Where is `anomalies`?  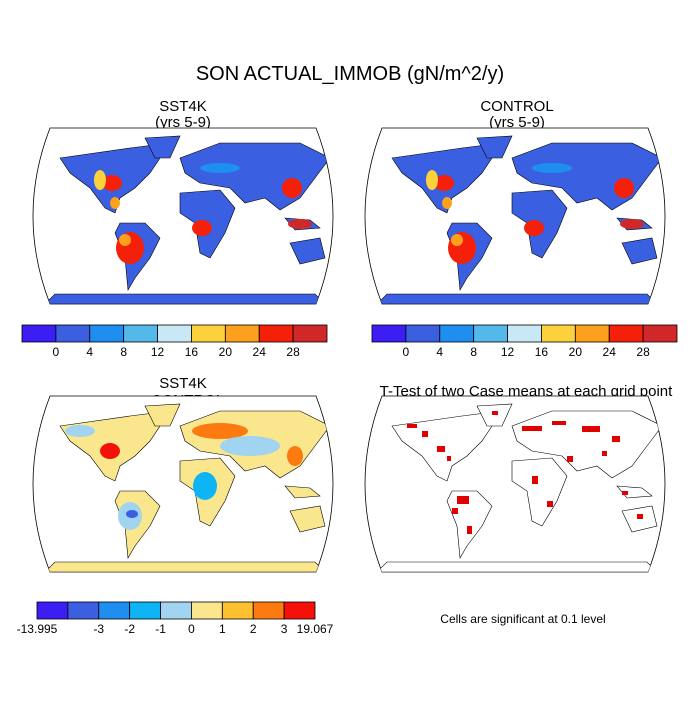 anomalies is located at coordinates (184, 476).